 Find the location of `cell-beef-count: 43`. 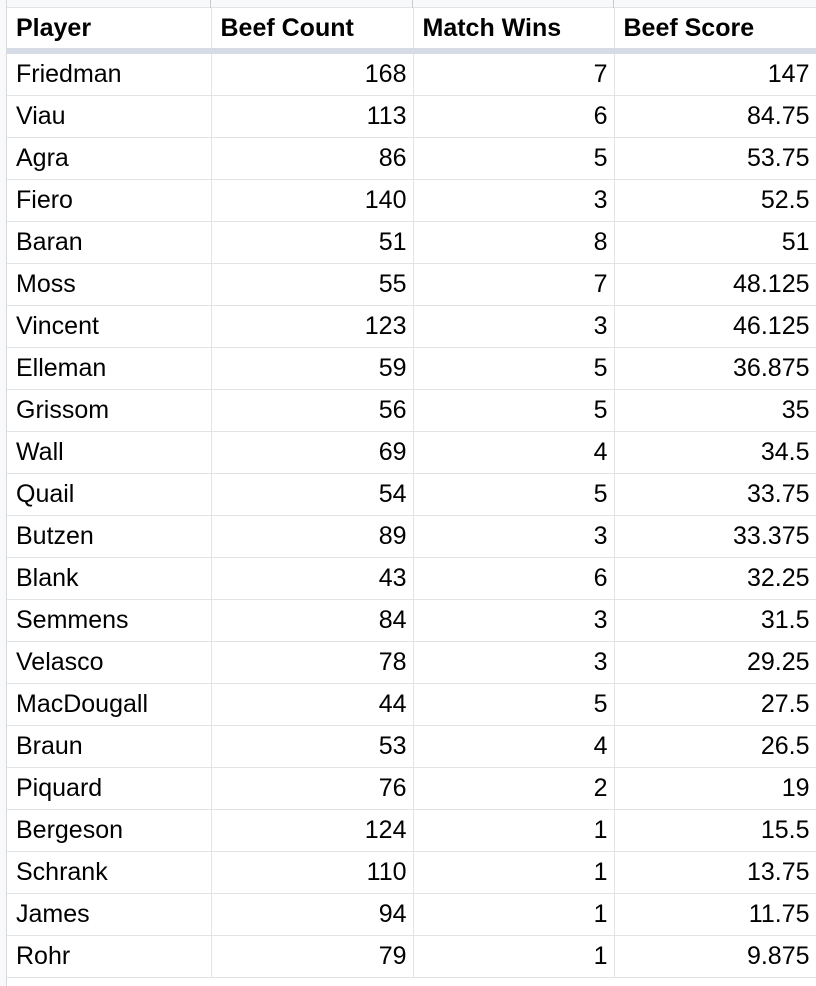

cell-beef-count: 43 is located at coordinates (312, 578).